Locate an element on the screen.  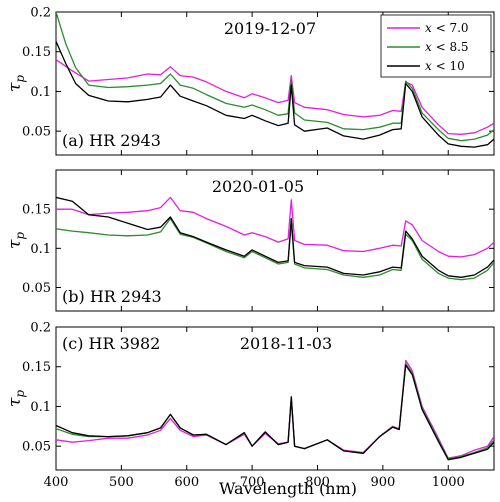
x-tick-label: 900 is located at coordinates (382, 482).